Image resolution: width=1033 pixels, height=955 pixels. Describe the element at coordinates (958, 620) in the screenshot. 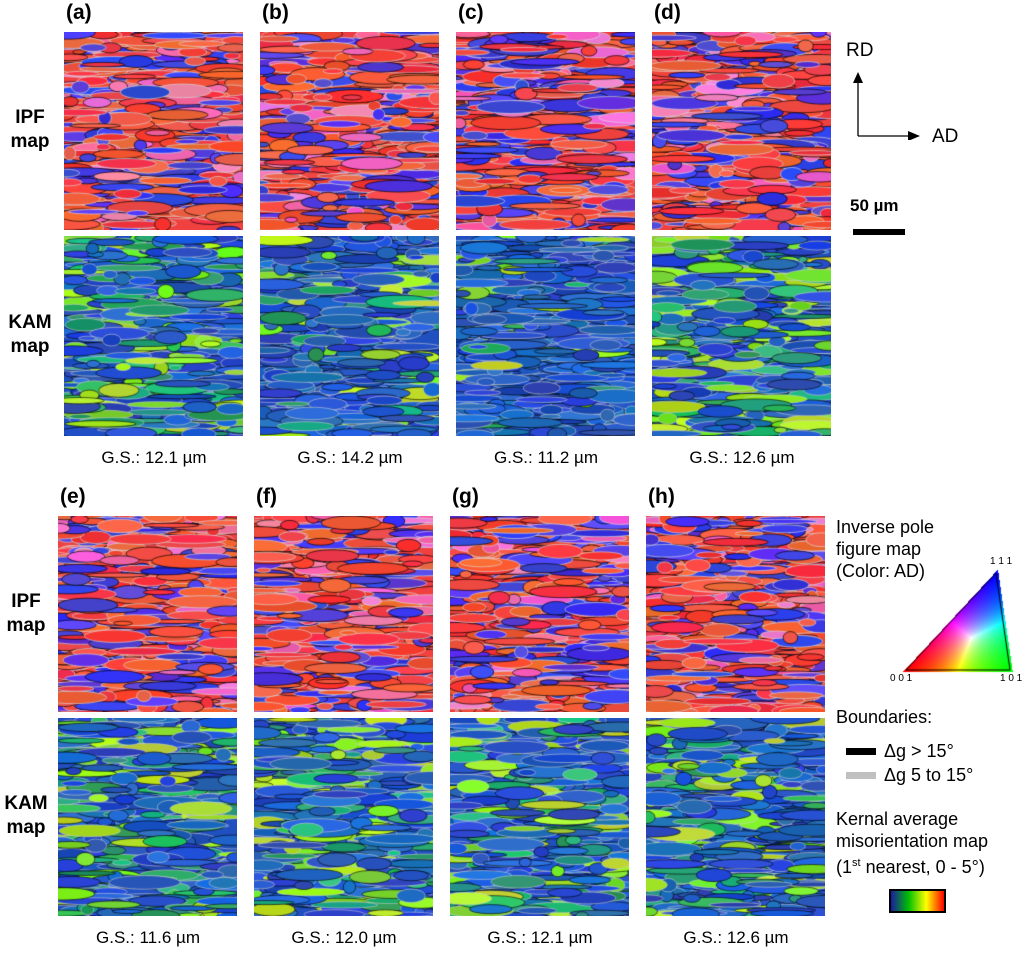

I see `ipf-color-triangle` at that location.